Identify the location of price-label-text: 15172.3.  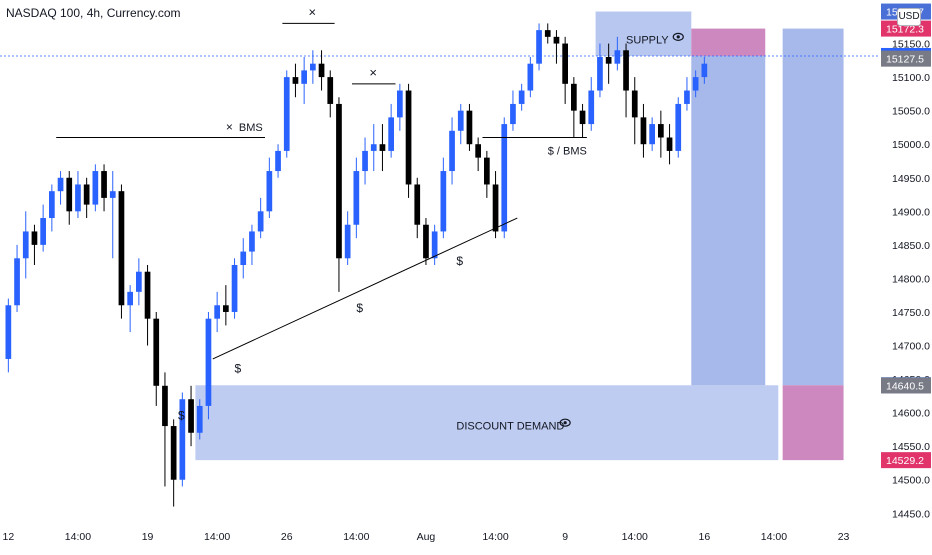
(905, 30).